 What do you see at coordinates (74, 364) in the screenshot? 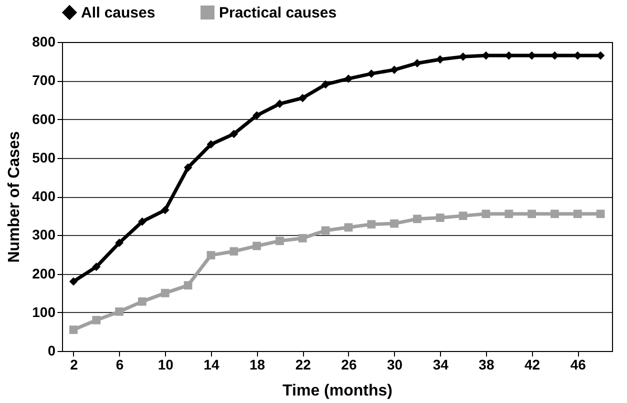
I see `x-tick-label: 2` at bounding box center [74, 364].